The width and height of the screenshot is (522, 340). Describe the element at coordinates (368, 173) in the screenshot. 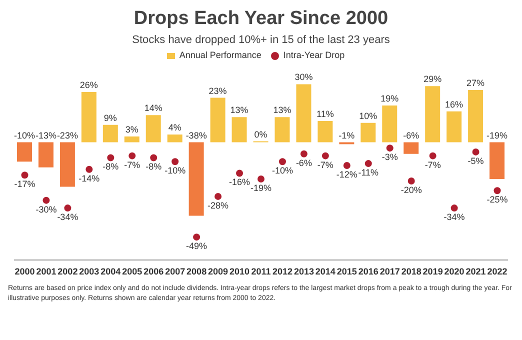

I see `data-label: -11%` at that location.